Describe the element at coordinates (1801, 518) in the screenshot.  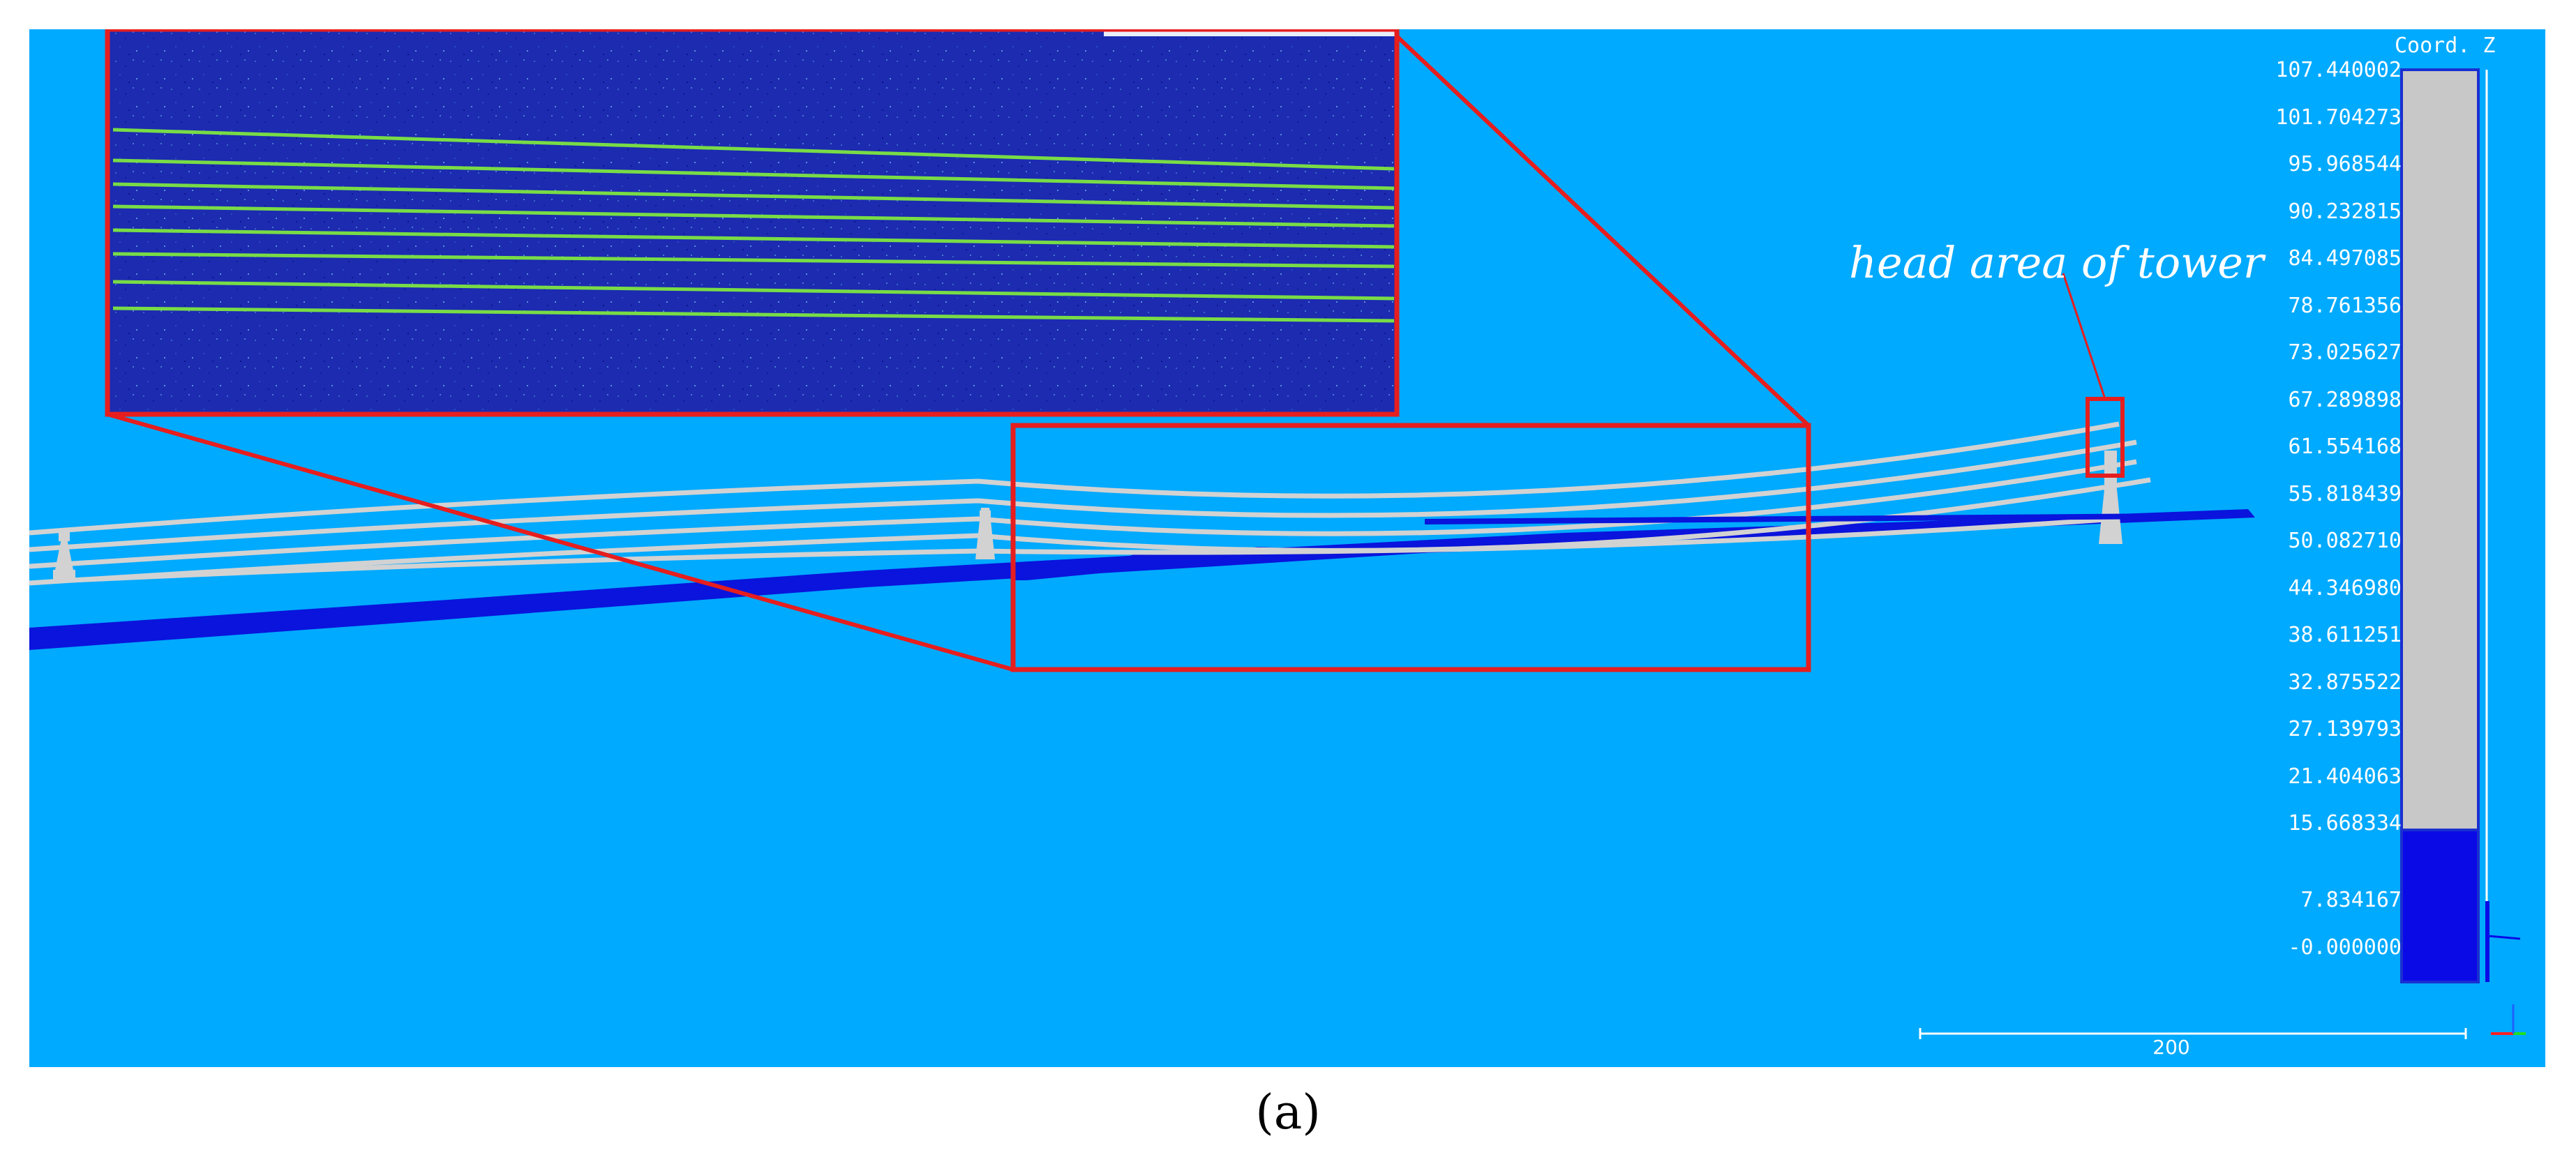
I see `ground-line-right` at that location.